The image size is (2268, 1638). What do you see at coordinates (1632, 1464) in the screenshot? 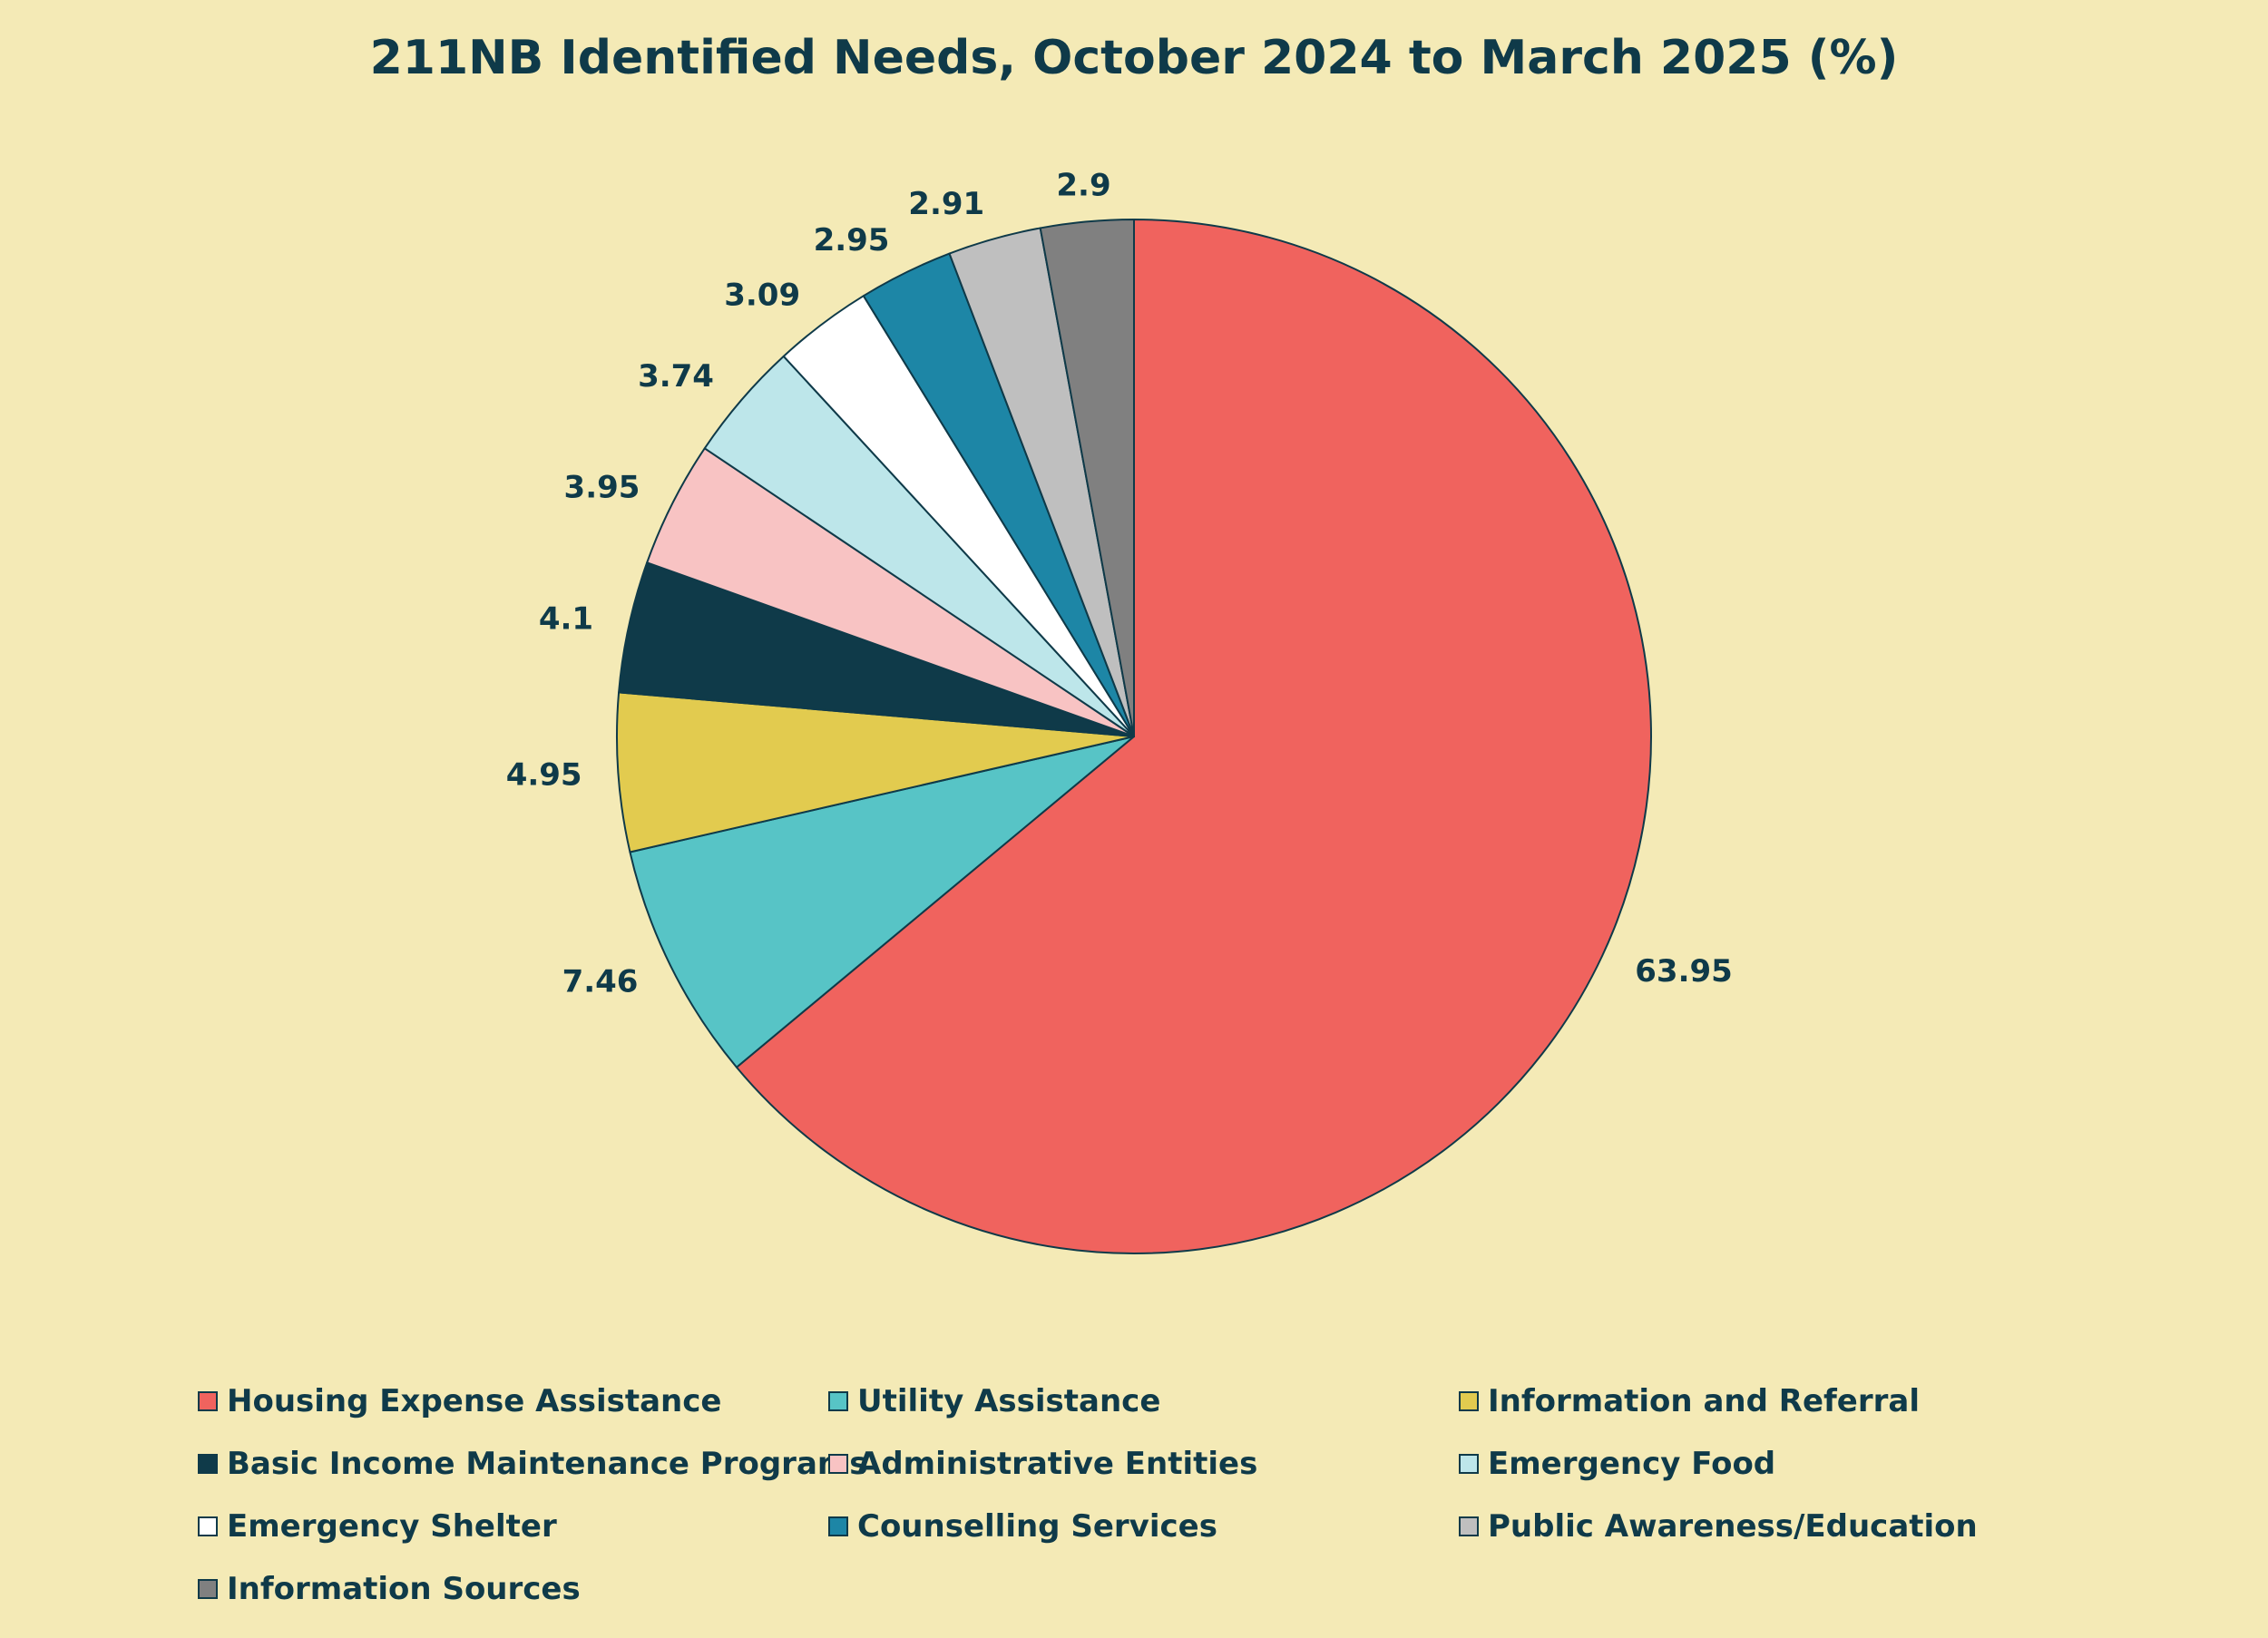
I see `legend-label: Emergency Food` at bounding box center [1632, 1464].